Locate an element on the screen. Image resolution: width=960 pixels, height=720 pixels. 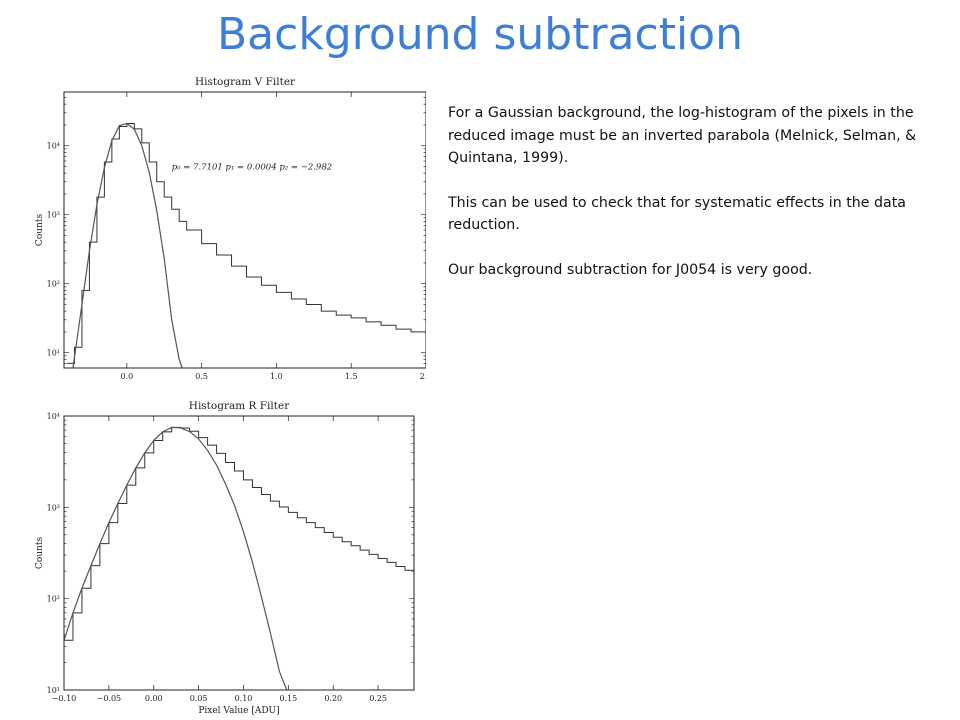
r-ytick-label: 10³ is located at coordinates (53, 507).